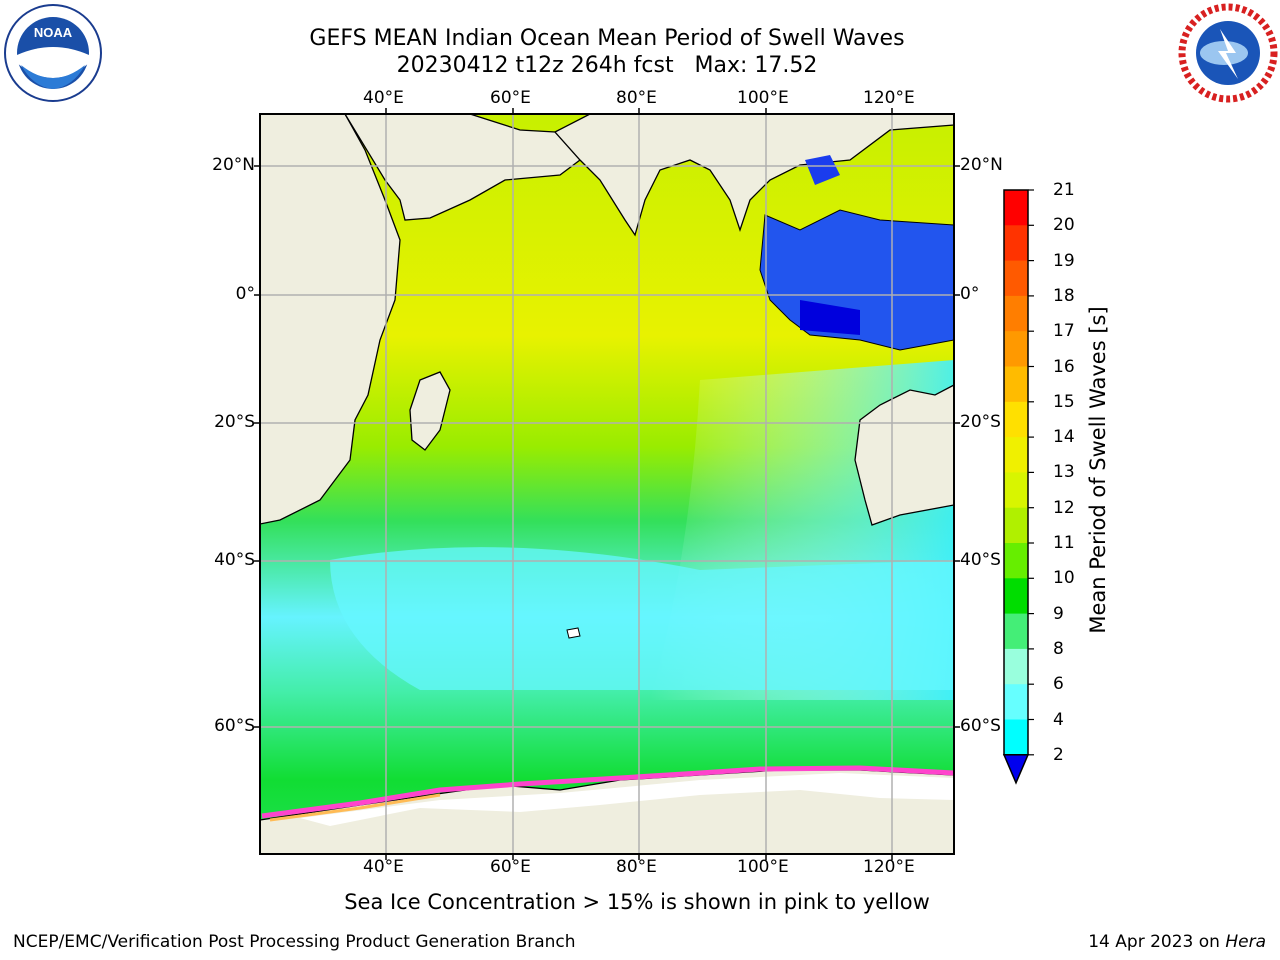  I want to click on footer-date: 14 Apr 2023 on Hera, so click(1177, 942).